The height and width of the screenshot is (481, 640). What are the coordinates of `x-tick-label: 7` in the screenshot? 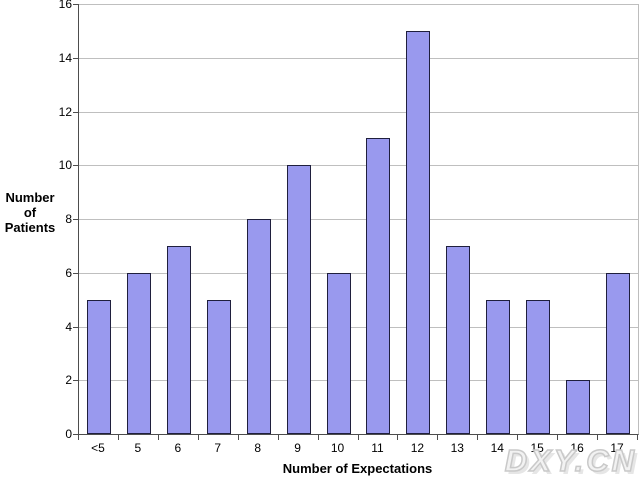 It's located at (218, 448).